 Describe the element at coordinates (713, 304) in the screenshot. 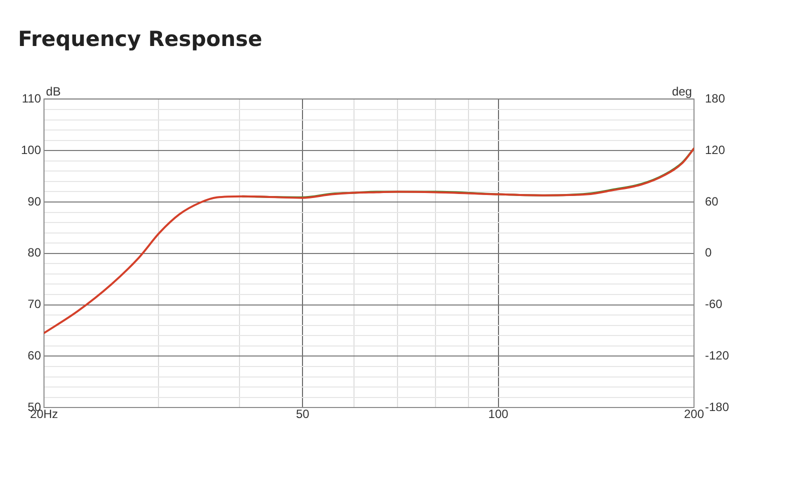

I see `y2-tick-label: -60` at that location.